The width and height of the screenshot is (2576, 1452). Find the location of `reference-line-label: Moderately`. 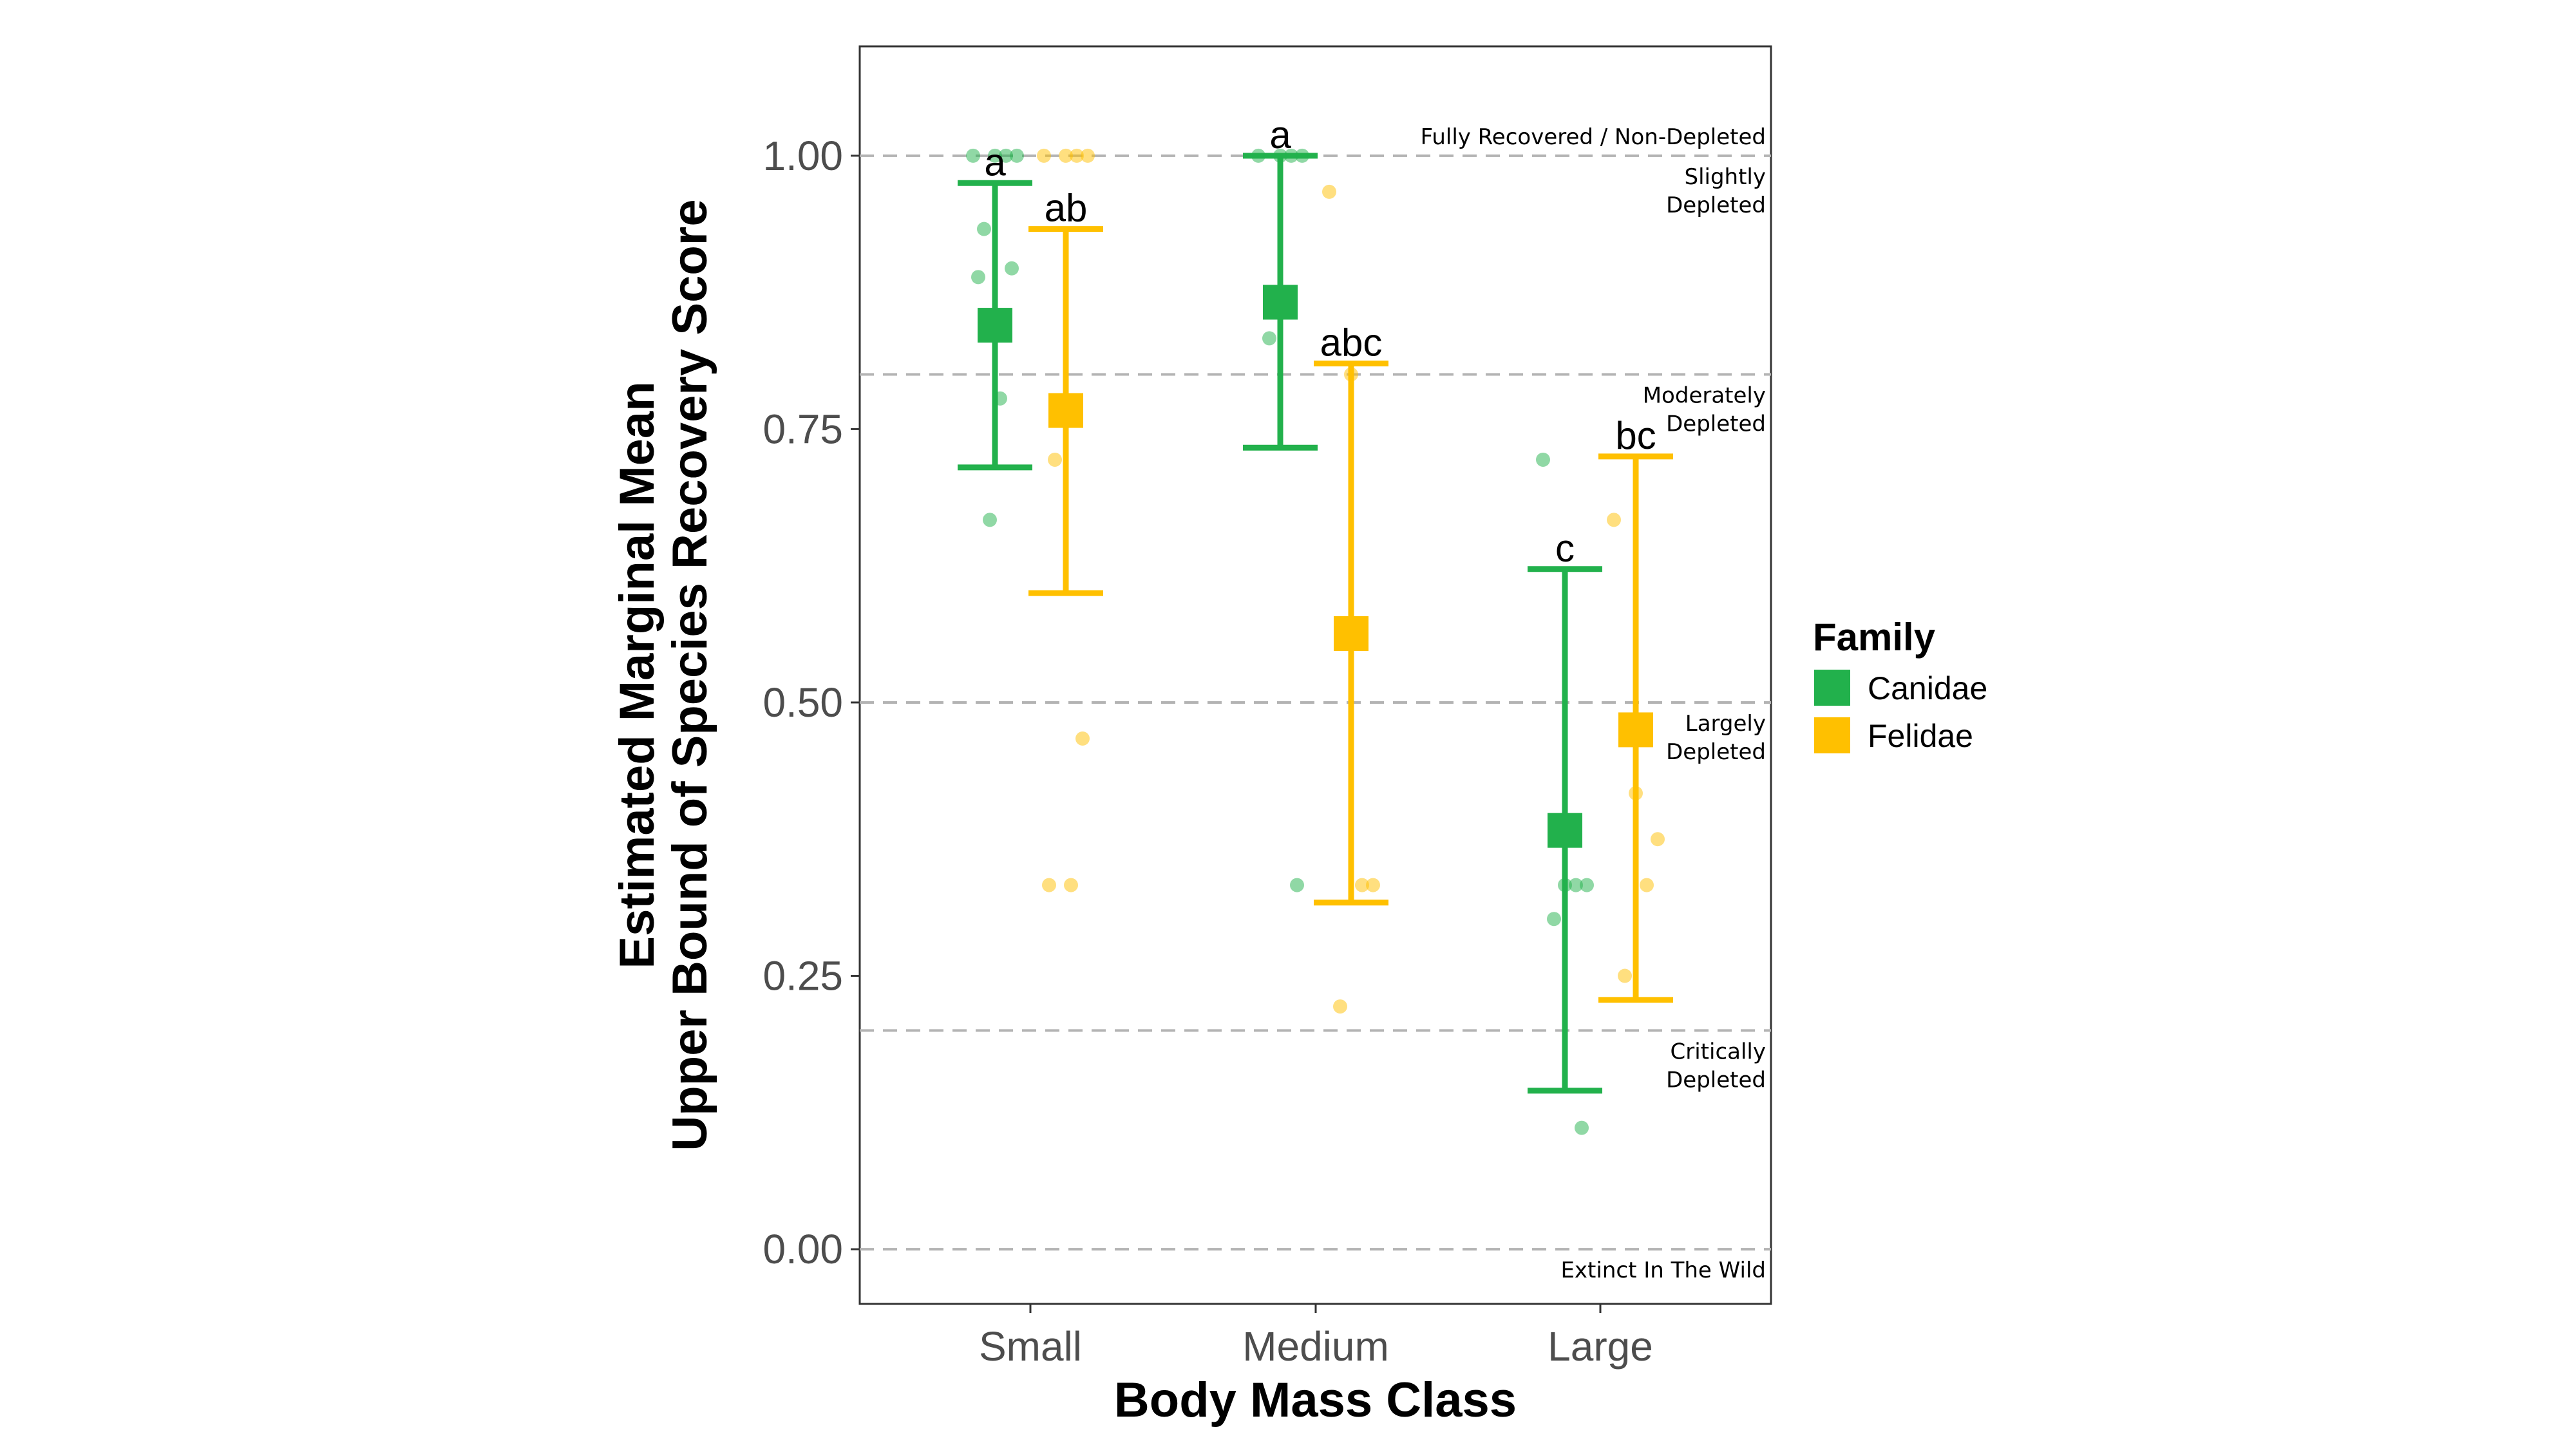

reference-line-label: Moderately is located at coordinates (1704, 395).